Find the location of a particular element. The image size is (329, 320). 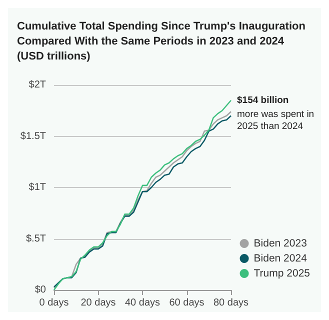

legend-label: Biden 2024 is located at coordinates (281, 258).